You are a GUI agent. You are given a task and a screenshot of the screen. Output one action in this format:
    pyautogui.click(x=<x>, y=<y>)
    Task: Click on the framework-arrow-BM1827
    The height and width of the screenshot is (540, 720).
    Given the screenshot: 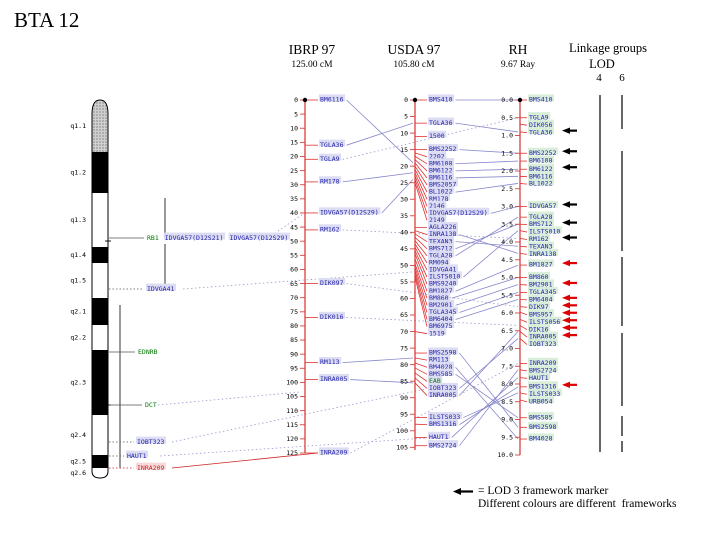 What is the action you would take?
    pyautogui.click(x=566, y=263)
    